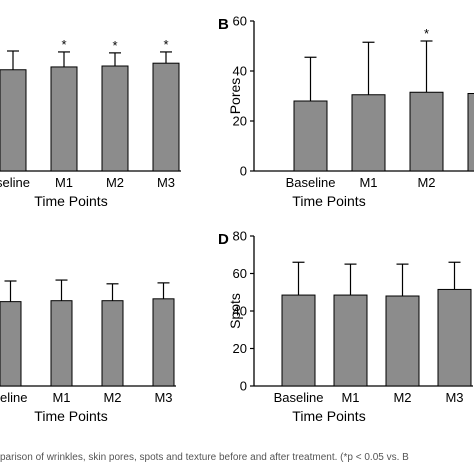 Image resolution: width=474 pixels, height=474 pixels. I want to click on y-axis-label: Spots, so click(235, 311).